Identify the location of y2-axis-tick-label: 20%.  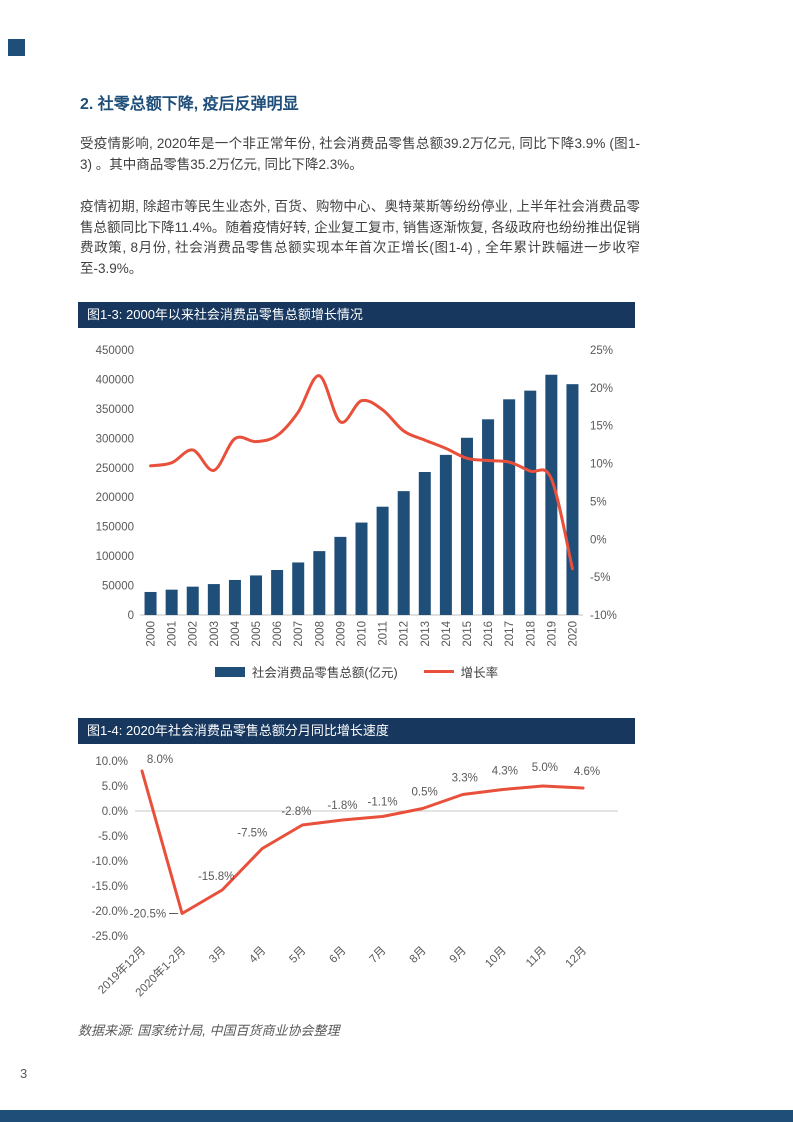
(601, 389).